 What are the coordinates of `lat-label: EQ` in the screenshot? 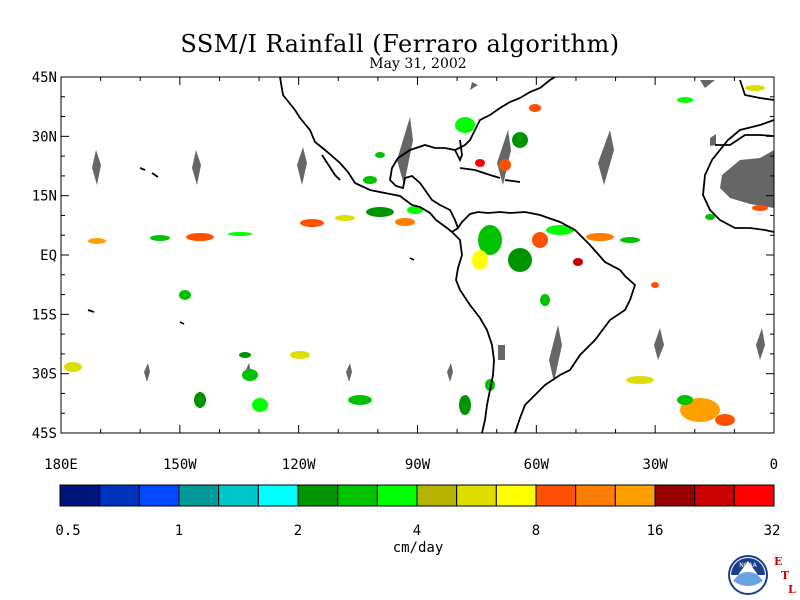 It's located at (48, 256).